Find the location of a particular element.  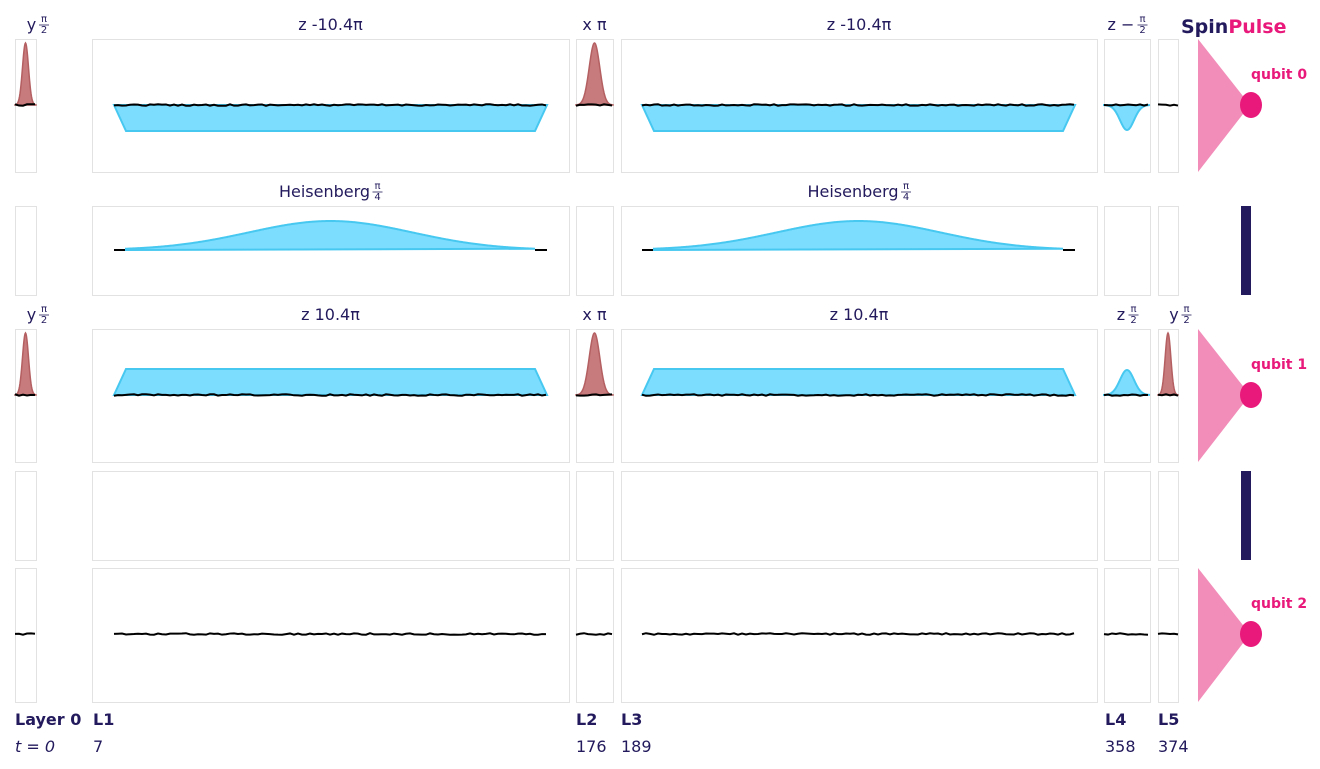

coupling-1-cell-L3 is located at coordinates (859, 516).